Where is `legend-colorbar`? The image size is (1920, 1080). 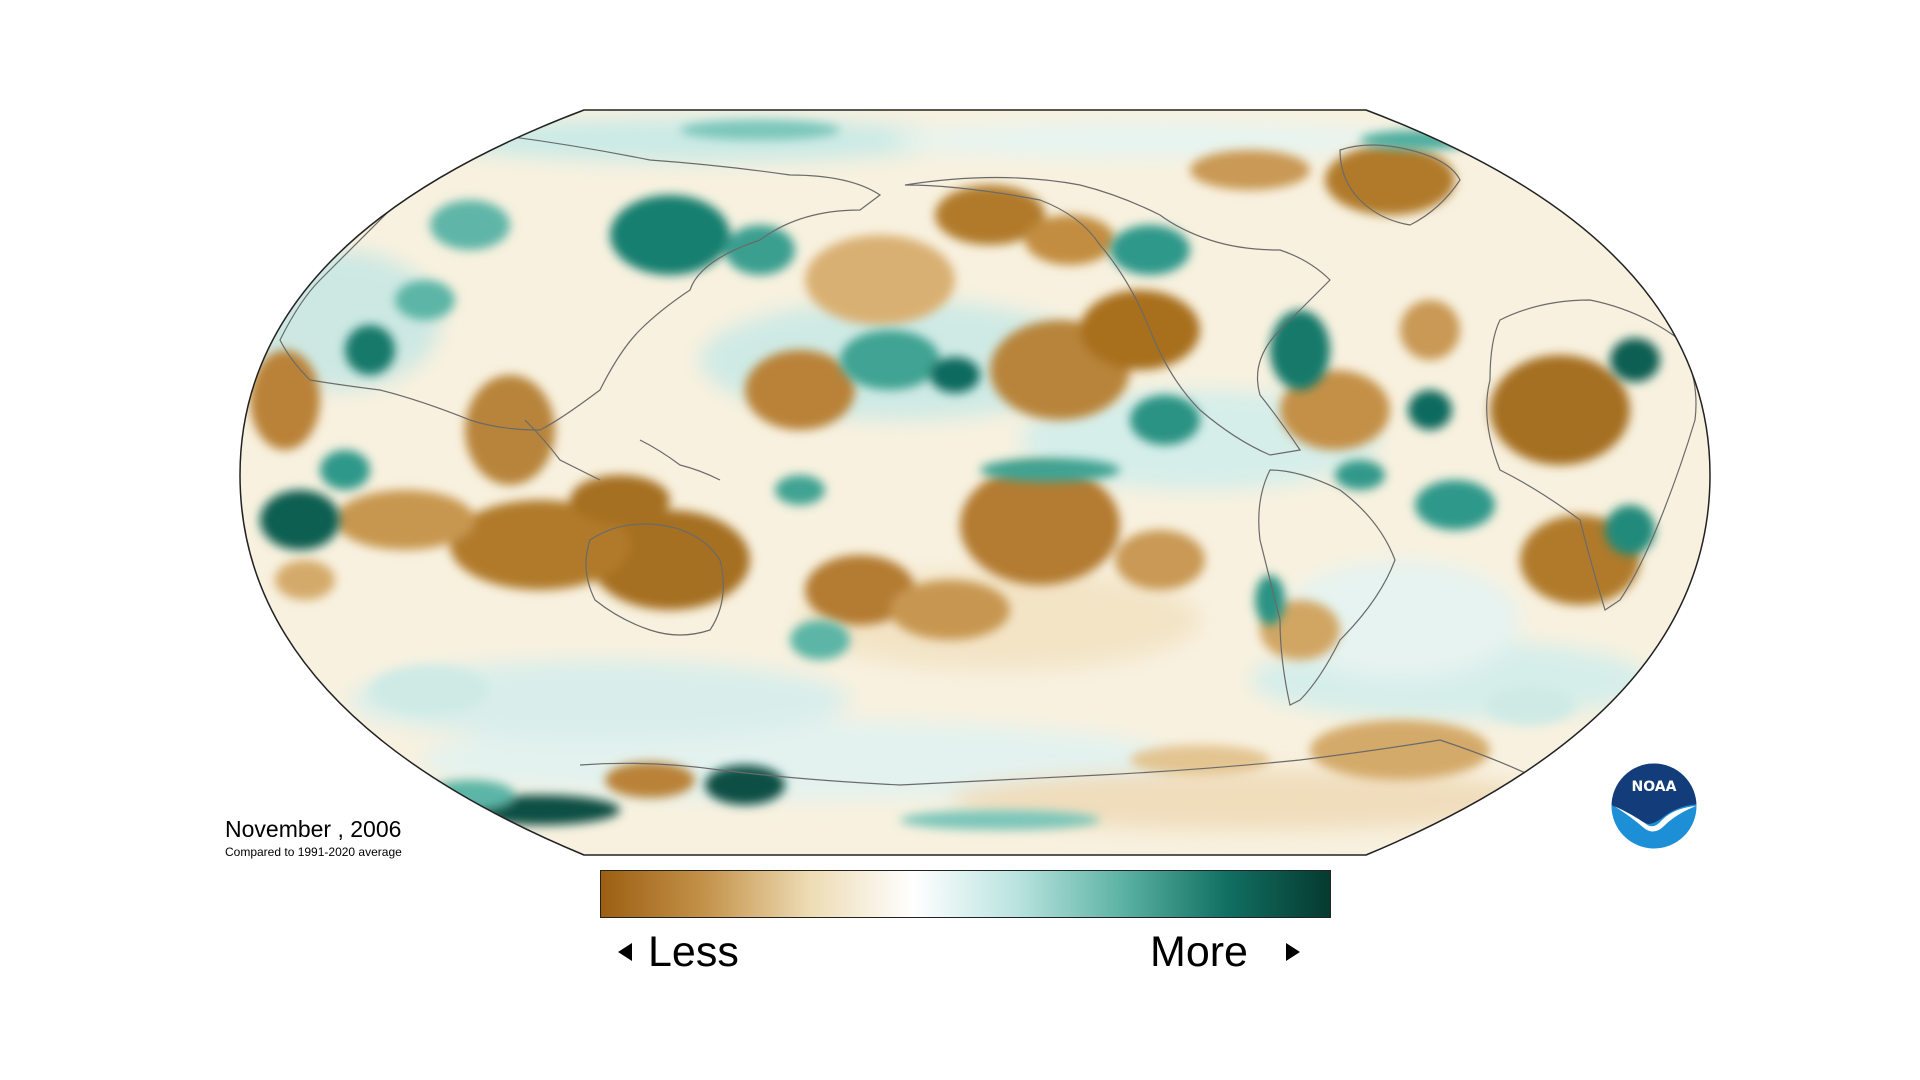 legend-colorbar is located at coordinates (965, 894).